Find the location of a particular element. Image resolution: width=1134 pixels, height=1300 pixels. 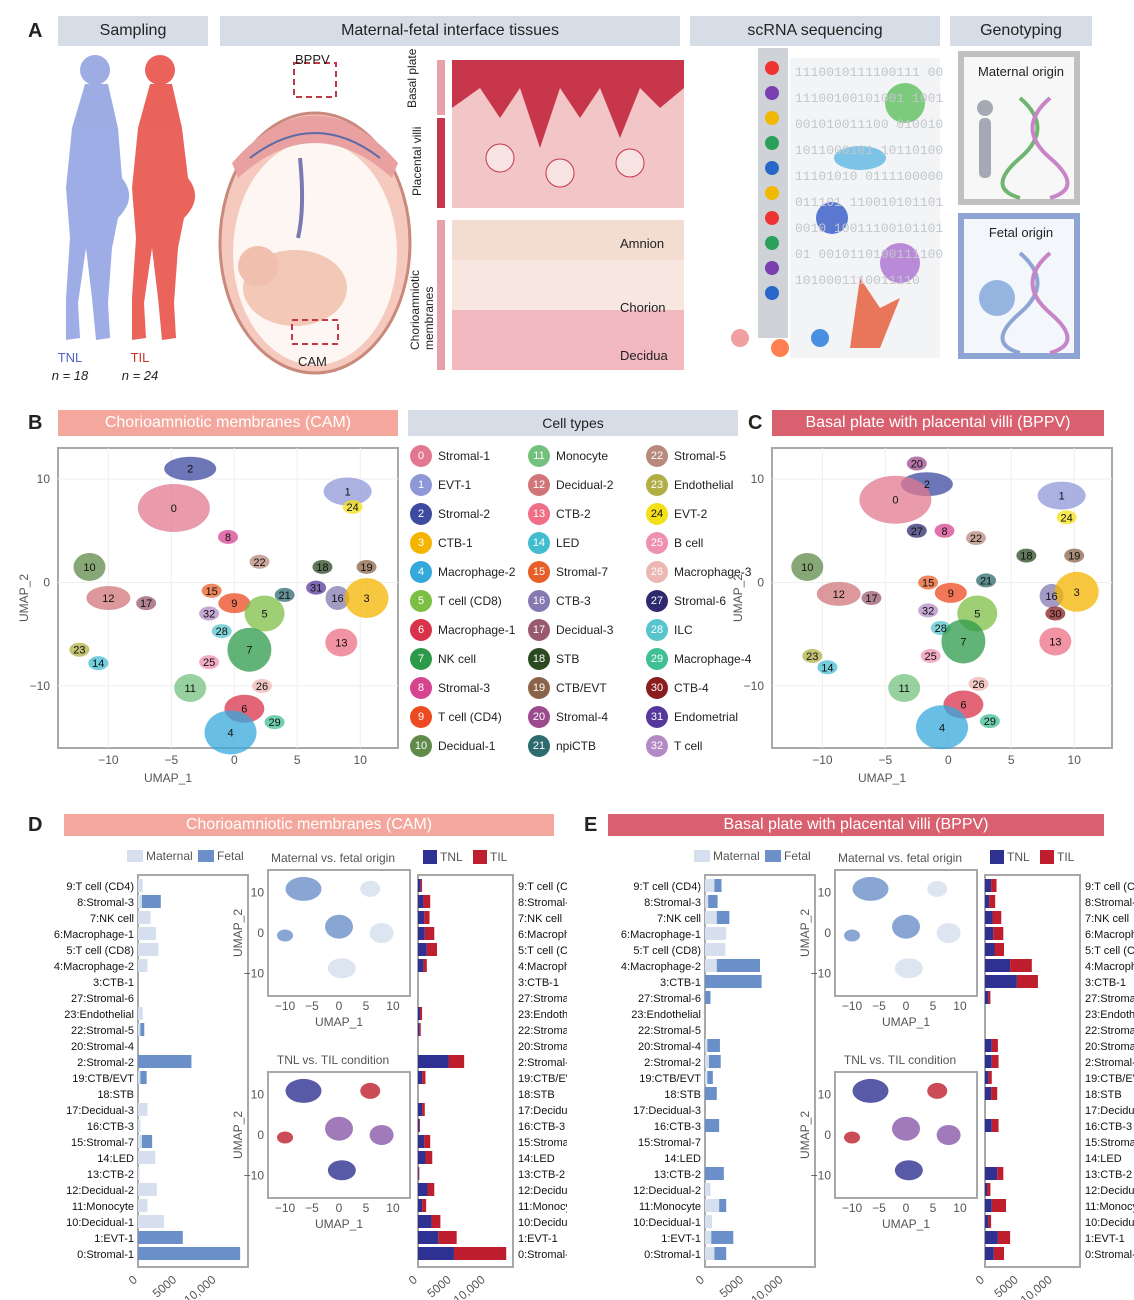

category-label: 13:CTB-2 is located at coordinates (110, 1175).